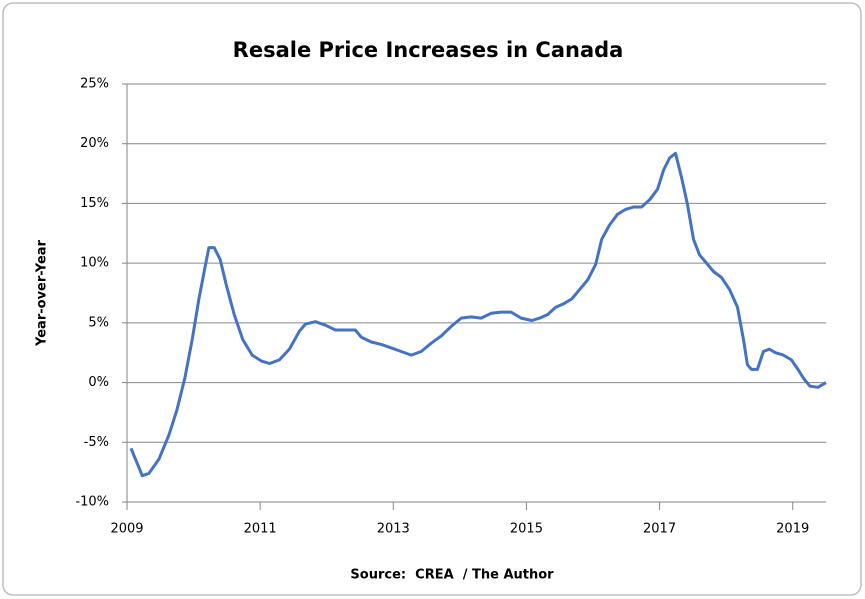 The height and width of the screenshot is (599, 865). I want to click on y-tick-label: 25%, so click(94, 84).